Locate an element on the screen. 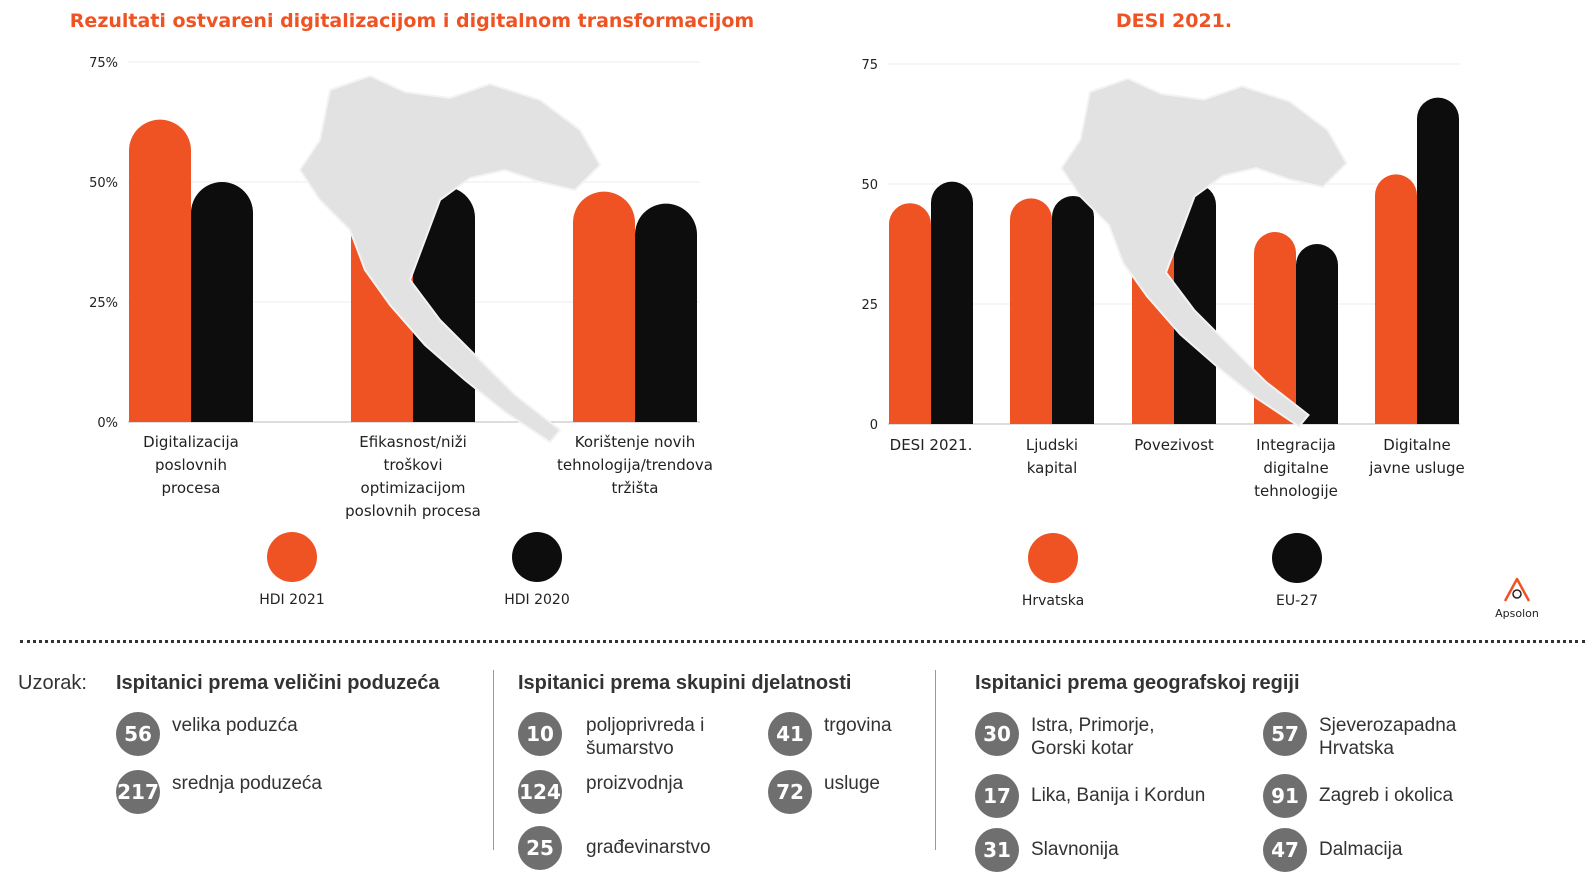 The height and width of the screenshot is (876, 1595). list-item: 47 Dalmacija is located at coordinates (1428, 850).